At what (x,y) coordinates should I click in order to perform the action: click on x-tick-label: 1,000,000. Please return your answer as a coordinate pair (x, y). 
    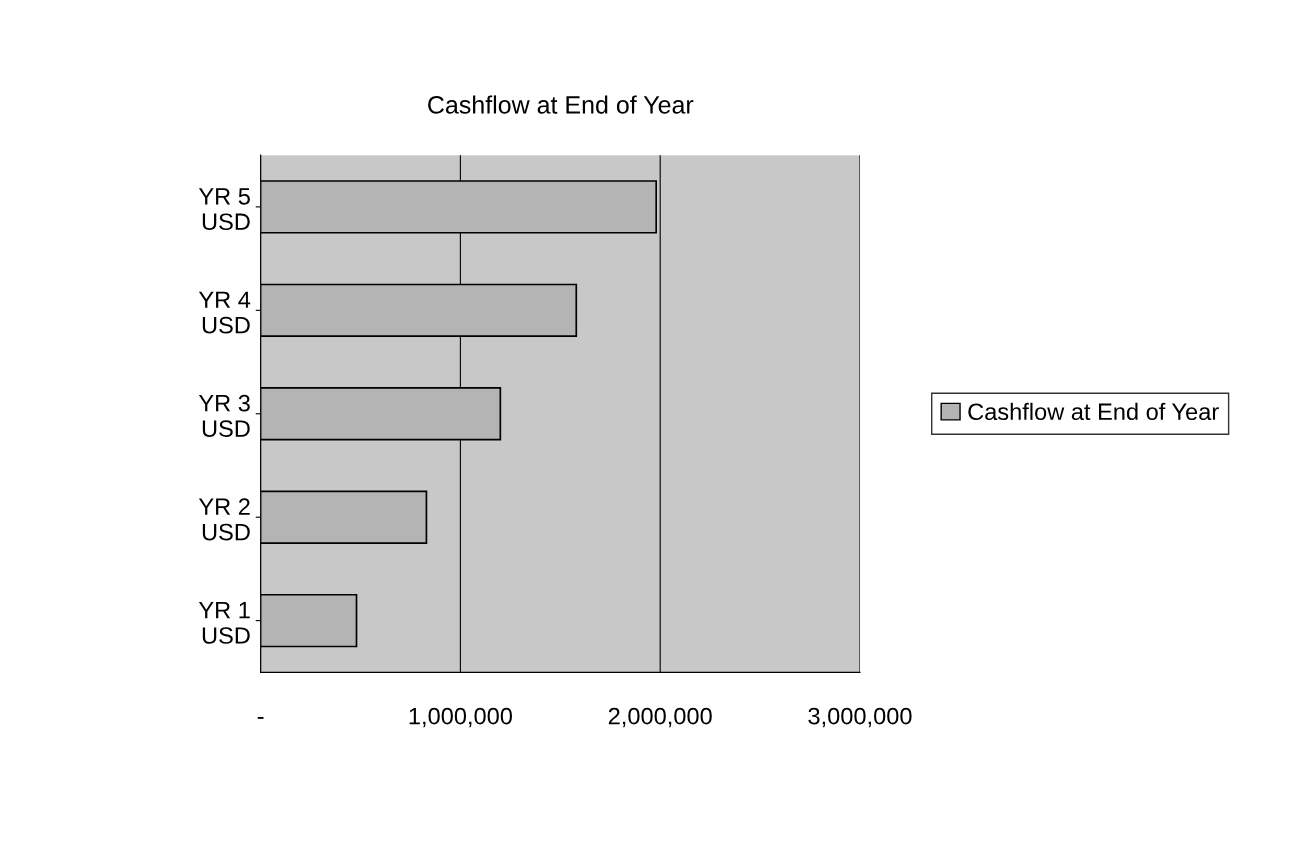
    Looking at the image, I should click on (460, 717).